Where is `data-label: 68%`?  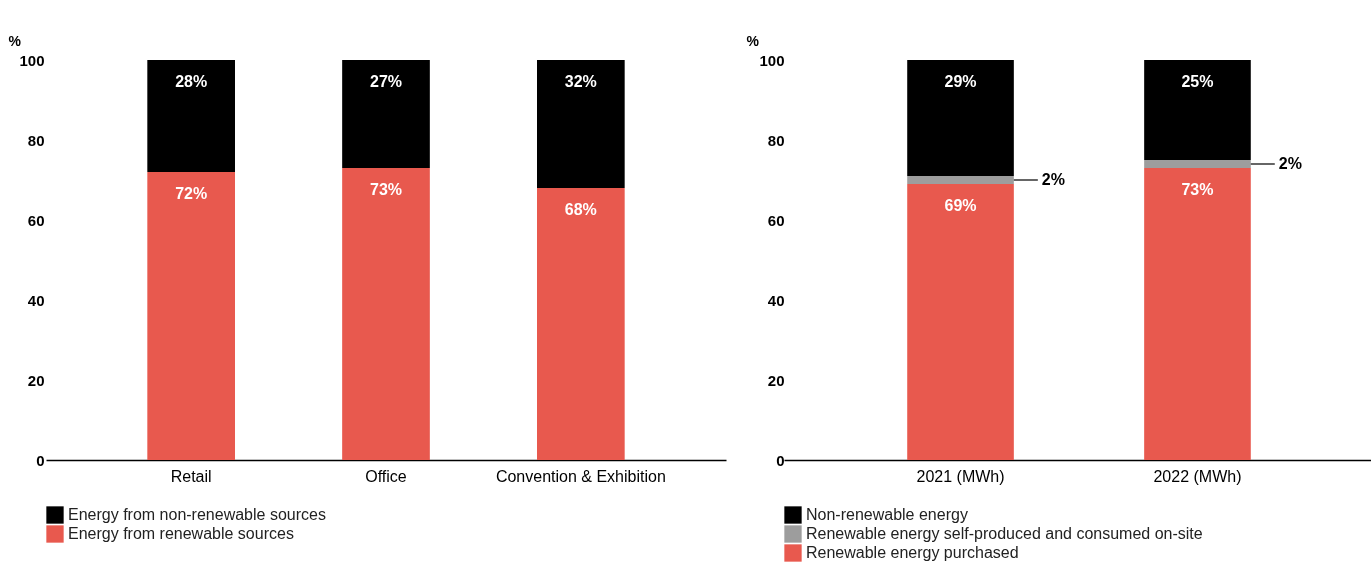
data-label: 68% is located at coordinates (580, 209).